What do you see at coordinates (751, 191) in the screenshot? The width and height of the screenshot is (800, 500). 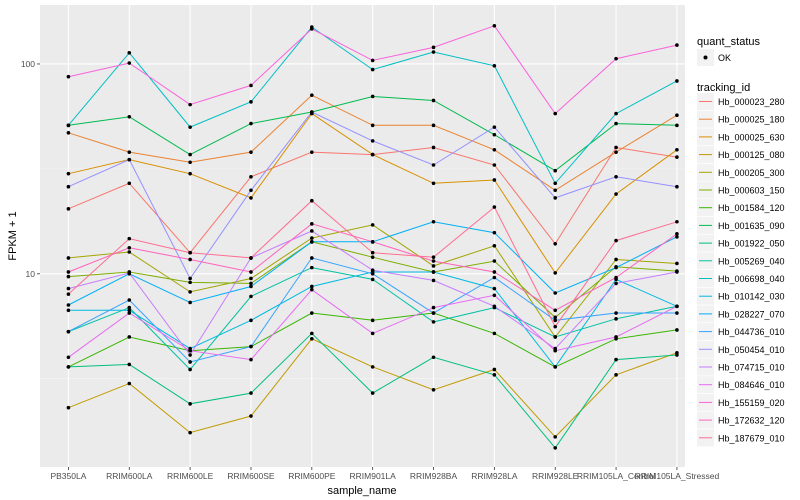 I see `legend-label: Hb_000603_150` at bounding box center [751, 191].